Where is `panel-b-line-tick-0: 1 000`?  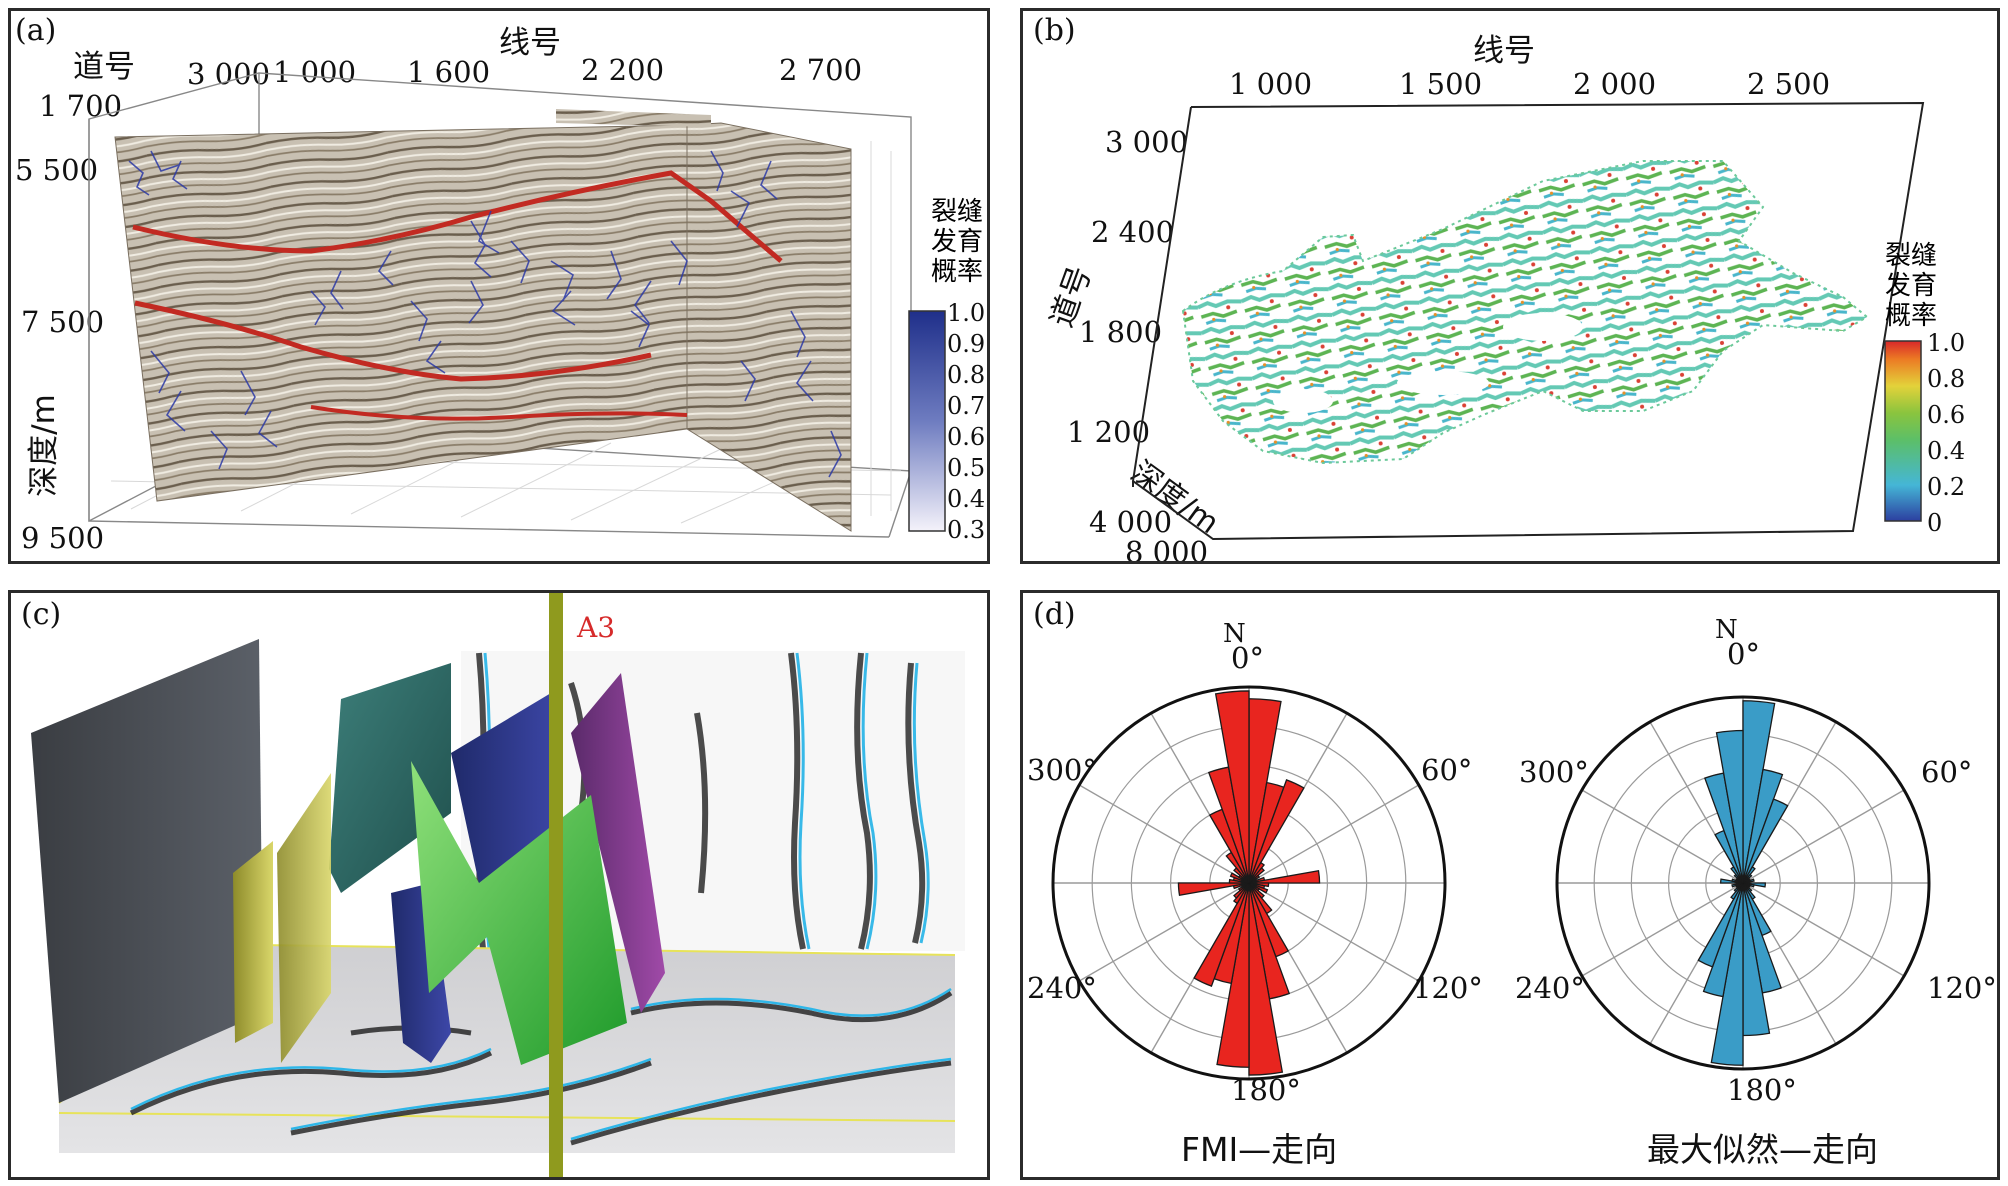
panel-b-line-tick-0: 1 000 is located at coordinates (1271, 84).